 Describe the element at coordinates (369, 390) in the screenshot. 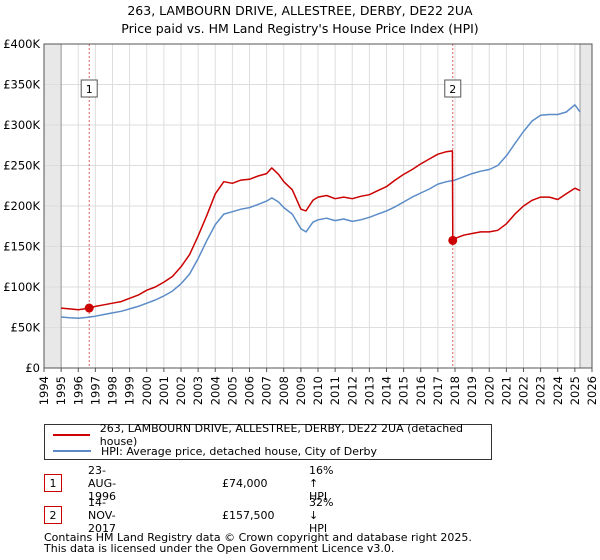

I see `x-tick-label: 2013` at that location.